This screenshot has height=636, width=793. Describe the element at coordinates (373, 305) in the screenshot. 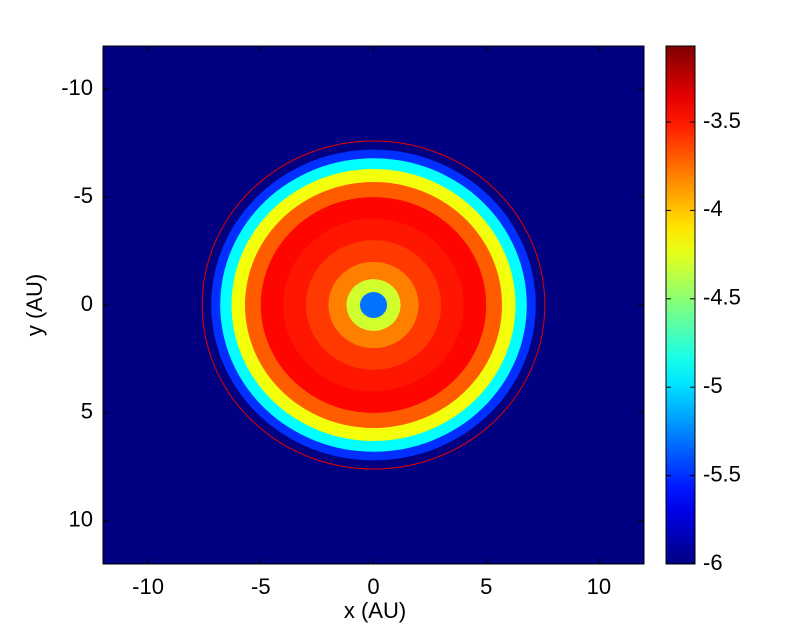

I see `density-ring` at that location.